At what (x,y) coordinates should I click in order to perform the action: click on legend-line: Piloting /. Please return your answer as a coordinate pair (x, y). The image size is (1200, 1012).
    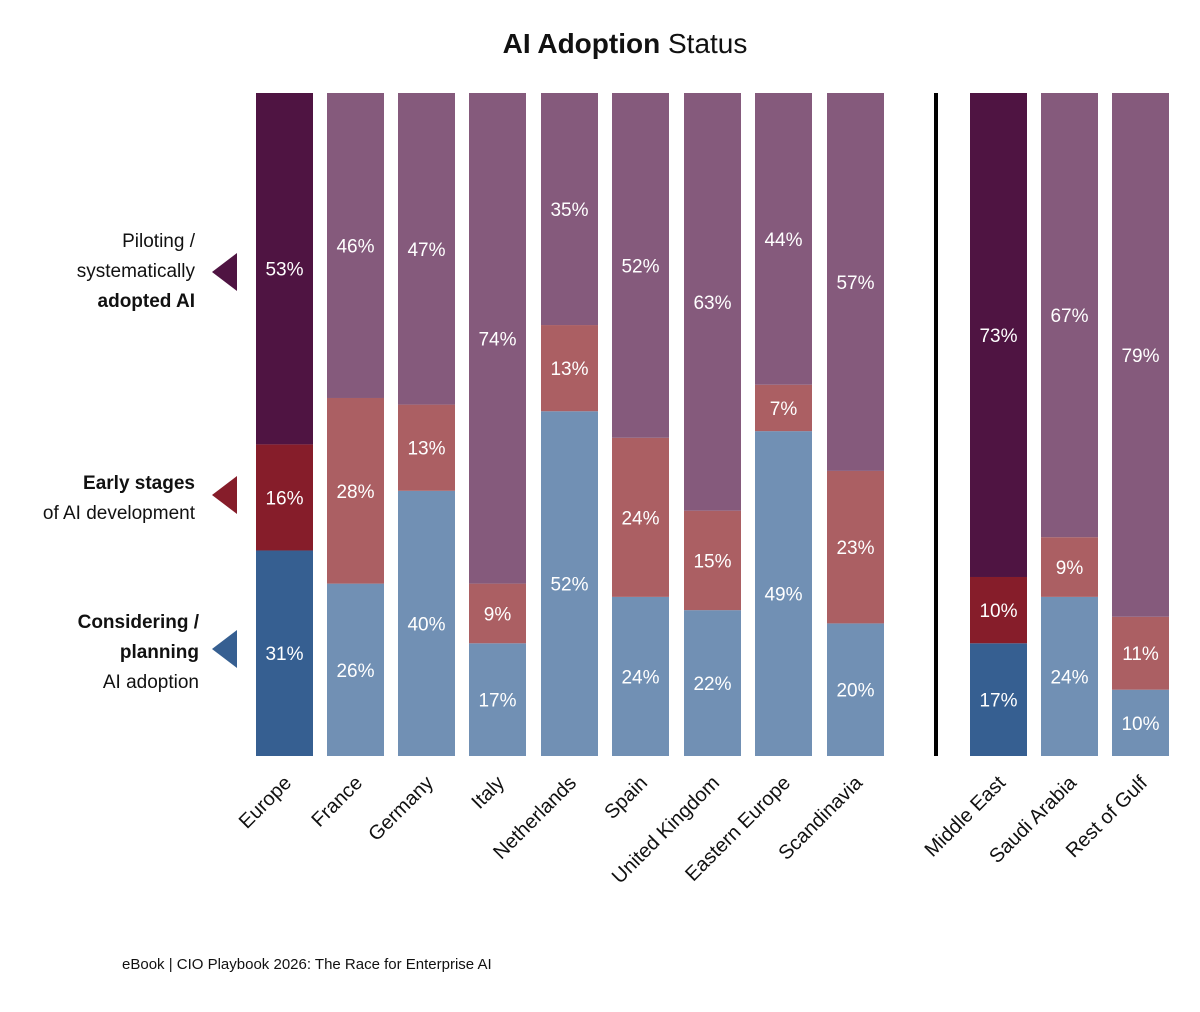
    Looking at the image, I should click on (158, 241).